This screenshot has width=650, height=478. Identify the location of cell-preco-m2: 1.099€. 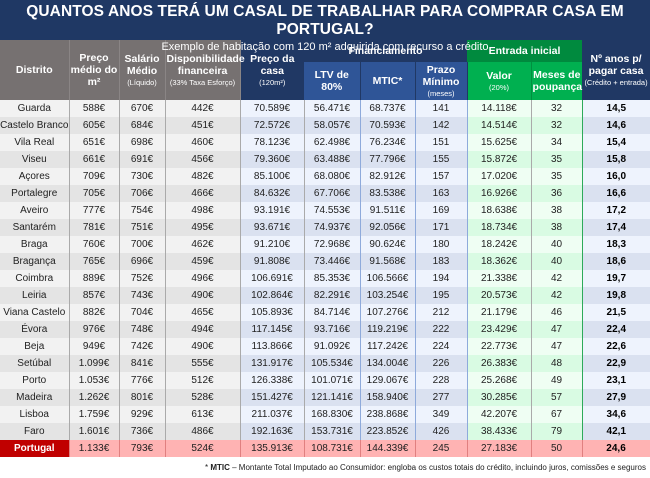
(94, 363).